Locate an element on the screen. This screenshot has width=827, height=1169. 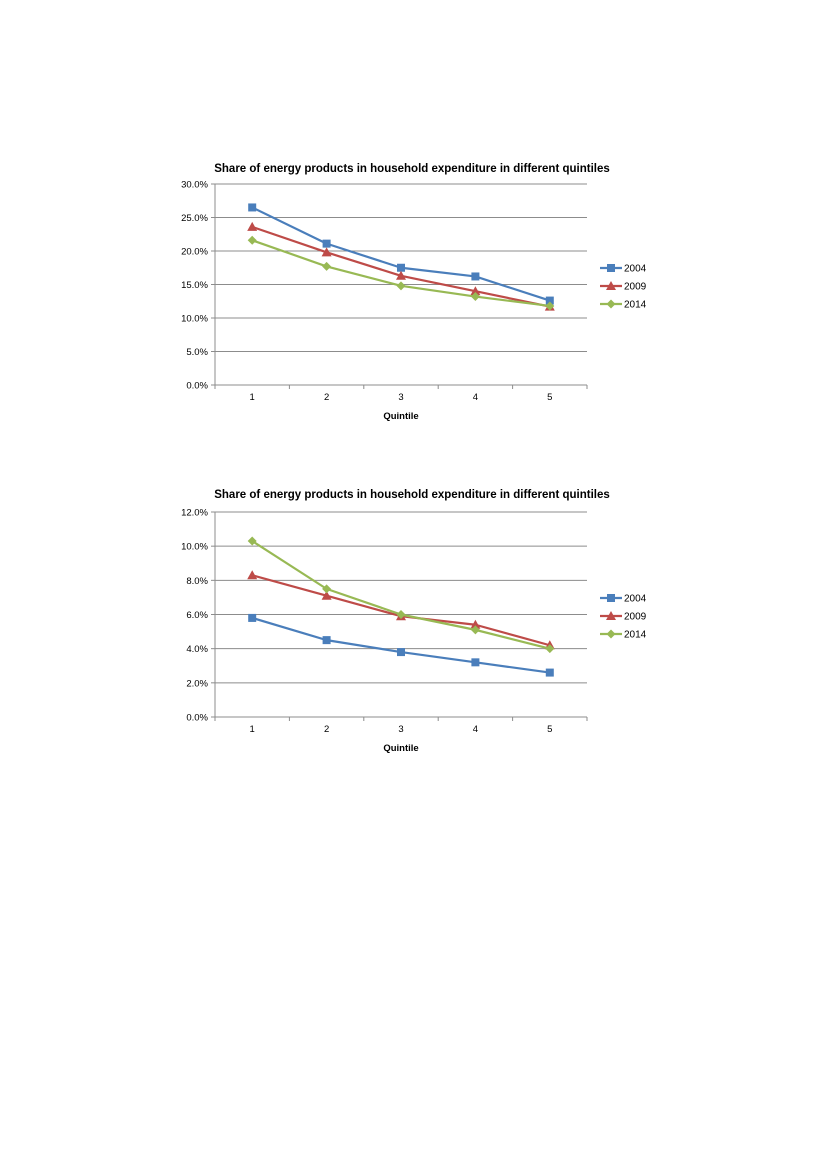
y-tick-label: 30.0% is located at coordinates (194, 185).